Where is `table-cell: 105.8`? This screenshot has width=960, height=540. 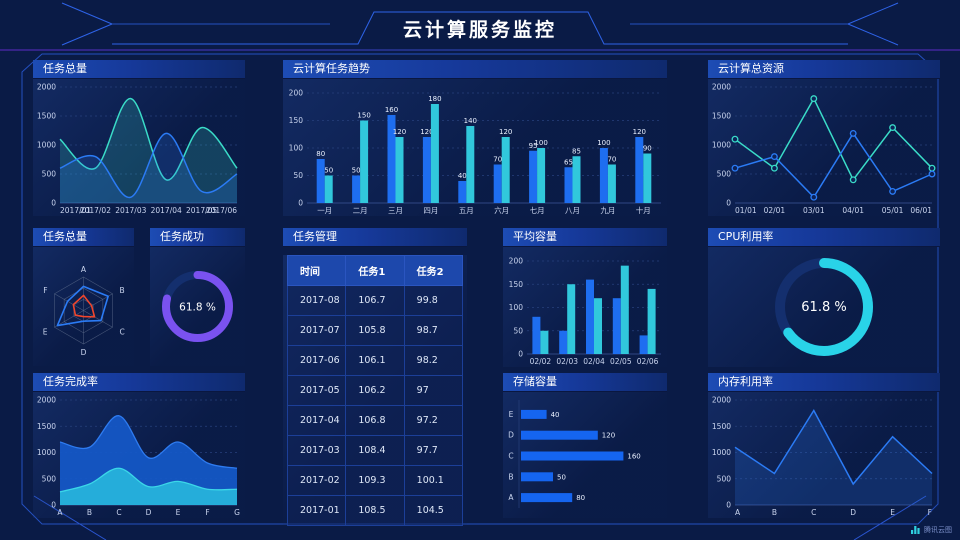
table-cell: 105.8 is located at coordinates (375, 330).